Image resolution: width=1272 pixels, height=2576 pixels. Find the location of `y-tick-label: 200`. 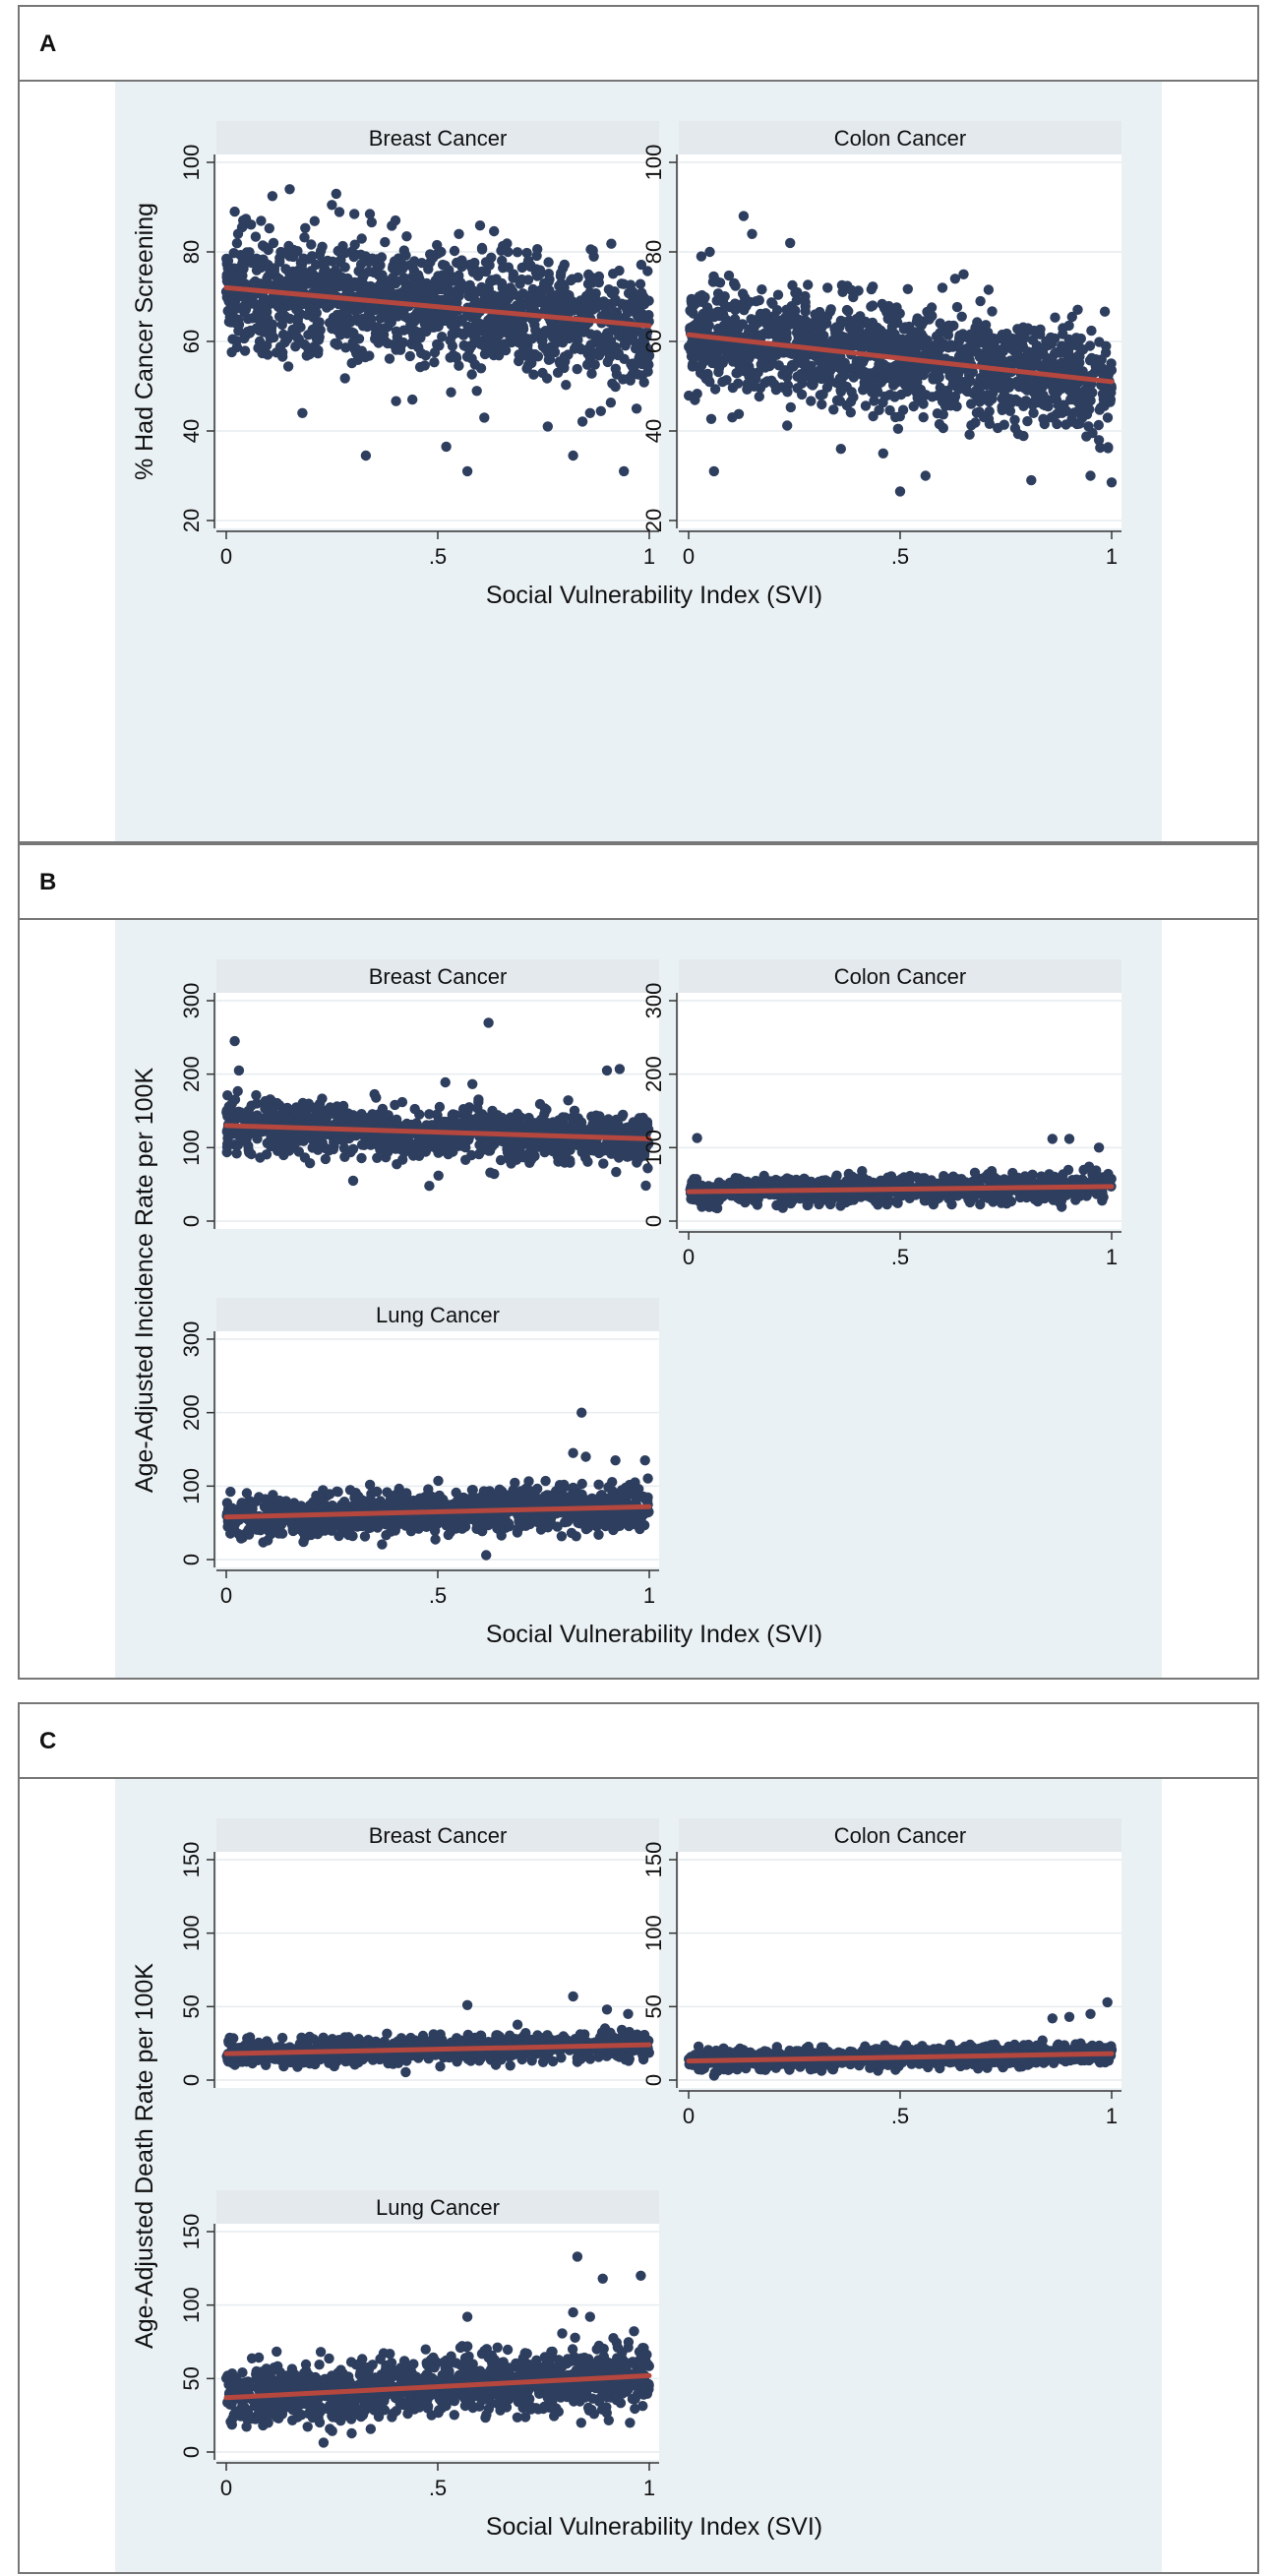

y-tick-label: 200 is located at coordinates (191, 1412).